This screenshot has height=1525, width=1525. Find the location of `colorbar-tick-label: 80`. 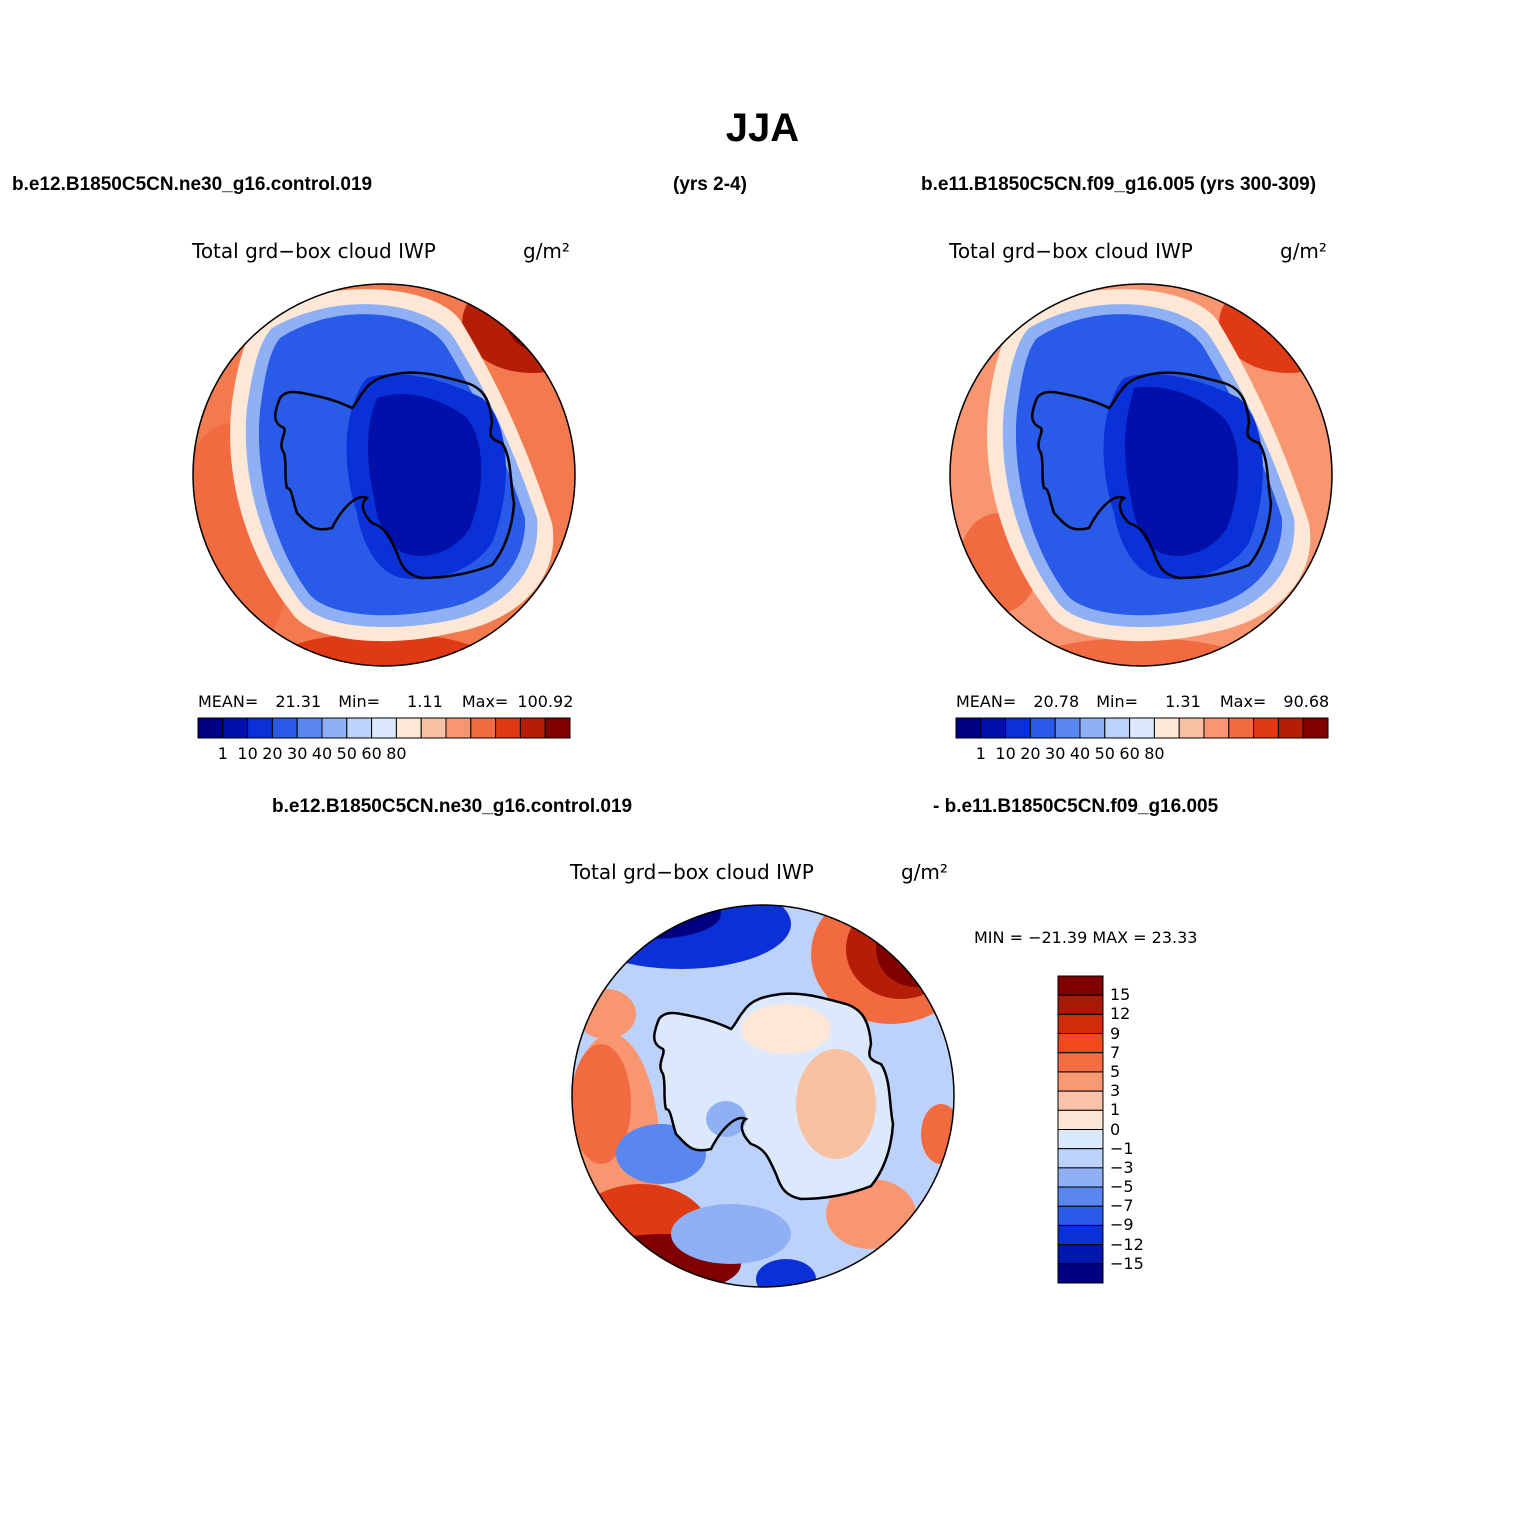

colorbar-tick-label: 80 is located at coordinates (1154, 753).